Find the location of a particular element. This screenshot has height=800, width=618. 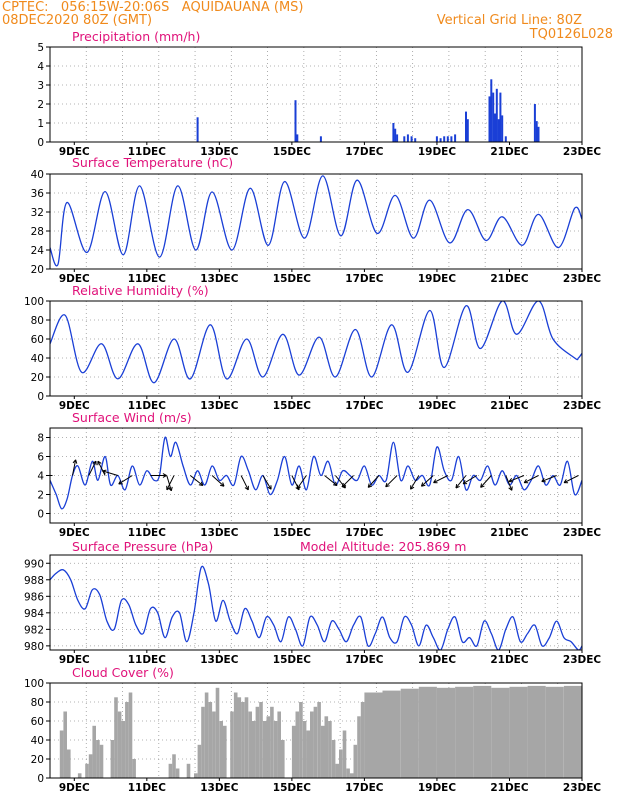

x-tick-label: 23DEC is located at coordinates (582, 152).